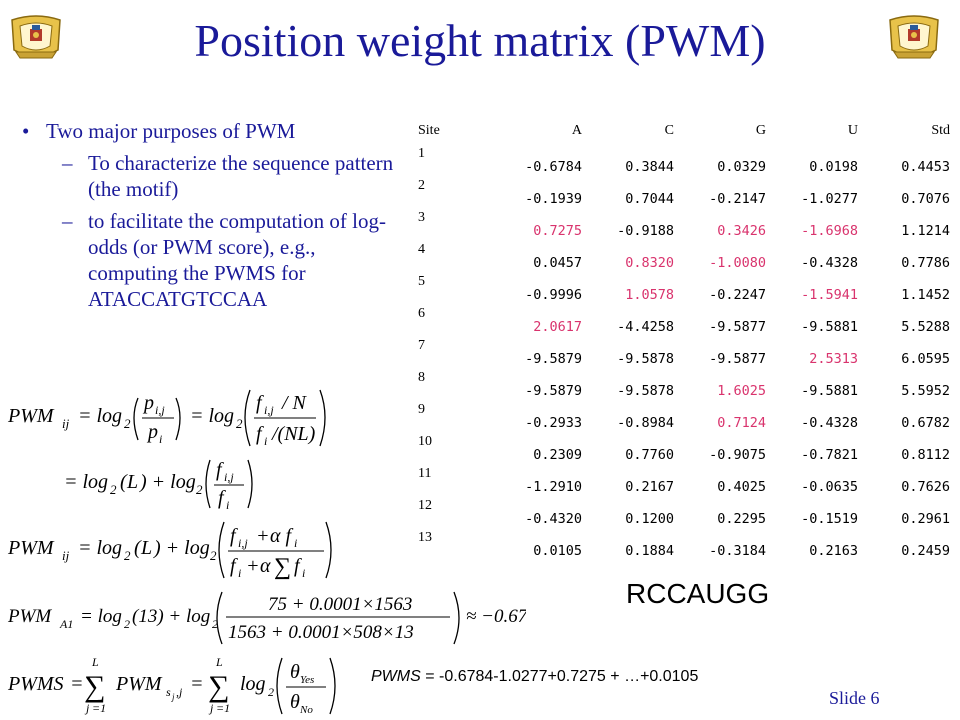  Describe the element at coordinates (35, 684) in the screenshot. I see `svg-text: PWMS` at that location.